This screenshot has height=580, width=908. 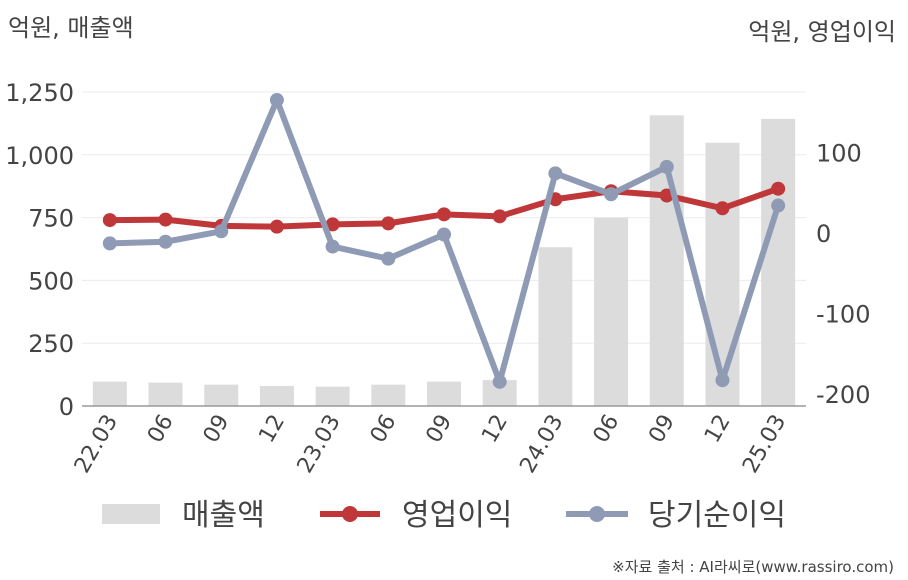 I want to click on right-tick-label: -200, so click(x=843, y=395).